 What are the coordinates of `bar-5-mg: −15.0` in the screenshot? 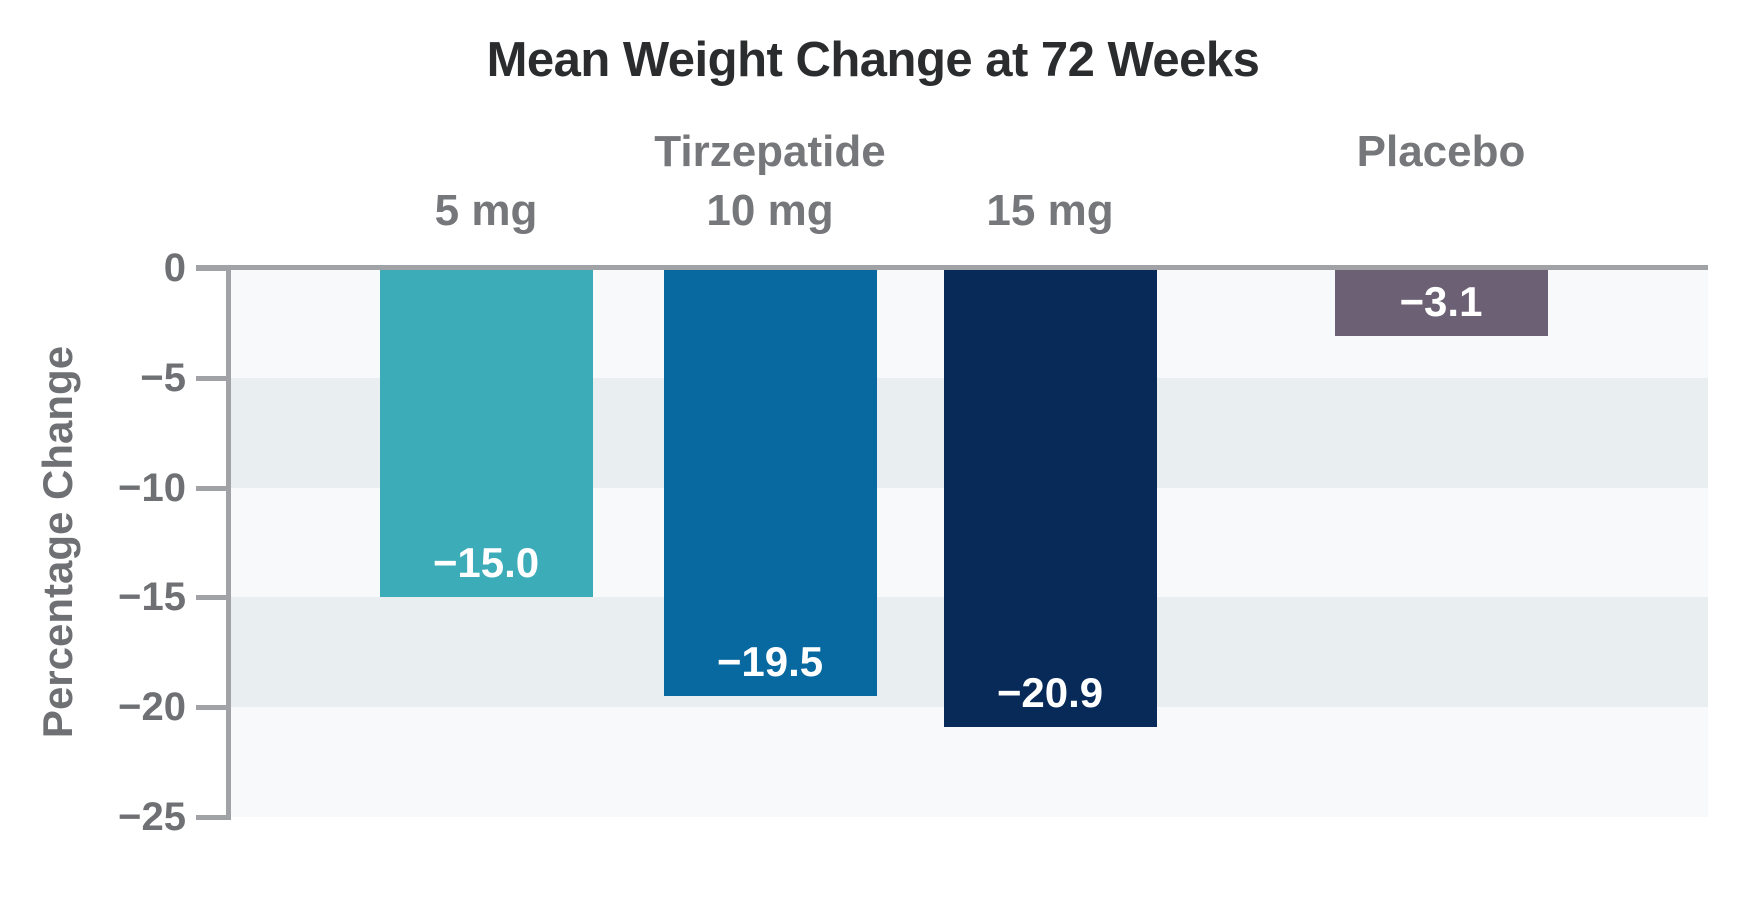 It's located at (486, 433).